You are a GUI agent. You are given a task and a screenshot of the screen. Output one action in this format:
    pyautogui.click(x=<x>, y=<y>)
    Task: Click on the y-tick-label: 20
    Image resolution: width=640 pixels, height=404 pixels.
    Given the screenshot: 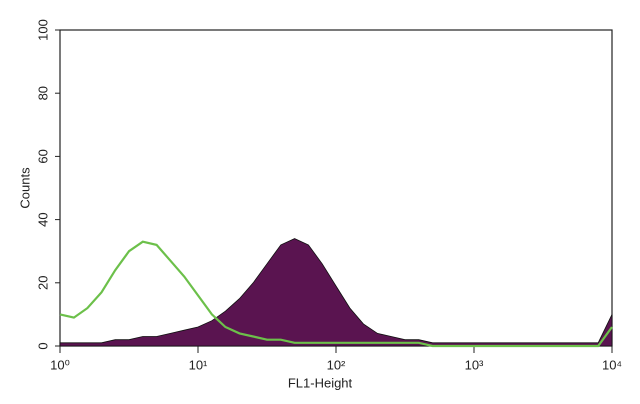 What is the action you would take?
    pyautogui.click(x=42, y=283)
    